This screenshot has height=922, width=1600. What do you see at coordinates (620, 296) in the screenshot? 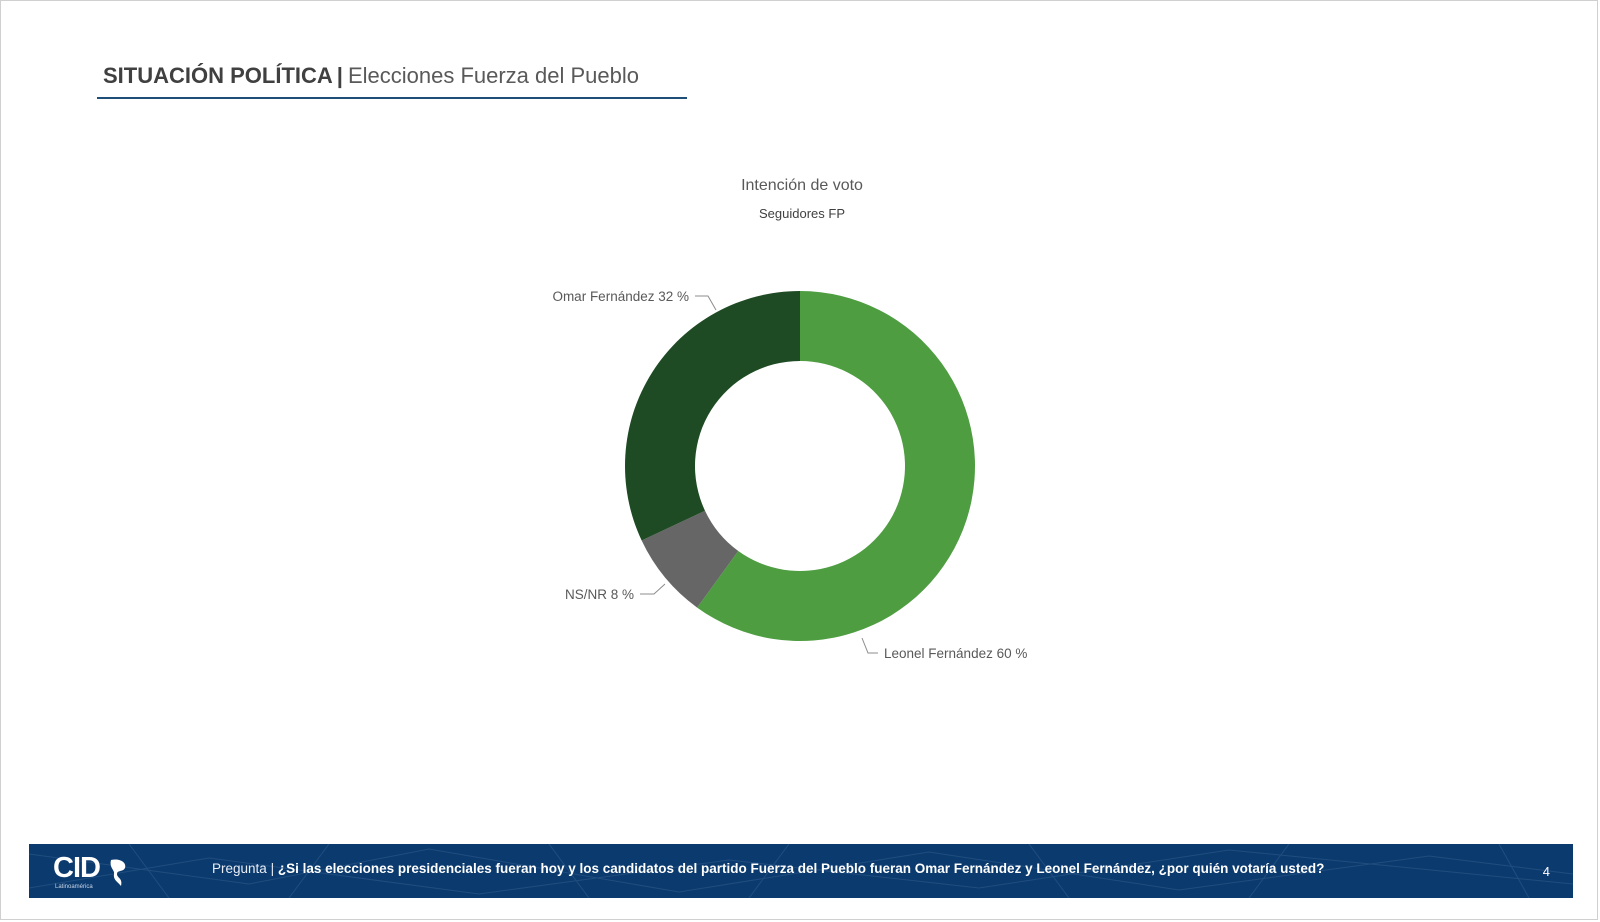
I see `data-label: Omar Fernández 32 %` at bounding box center [620, 296].